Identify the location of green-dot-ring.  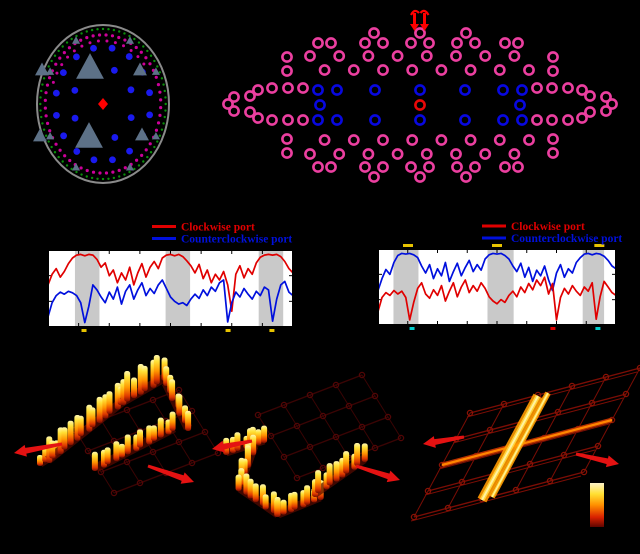
(103, 104).